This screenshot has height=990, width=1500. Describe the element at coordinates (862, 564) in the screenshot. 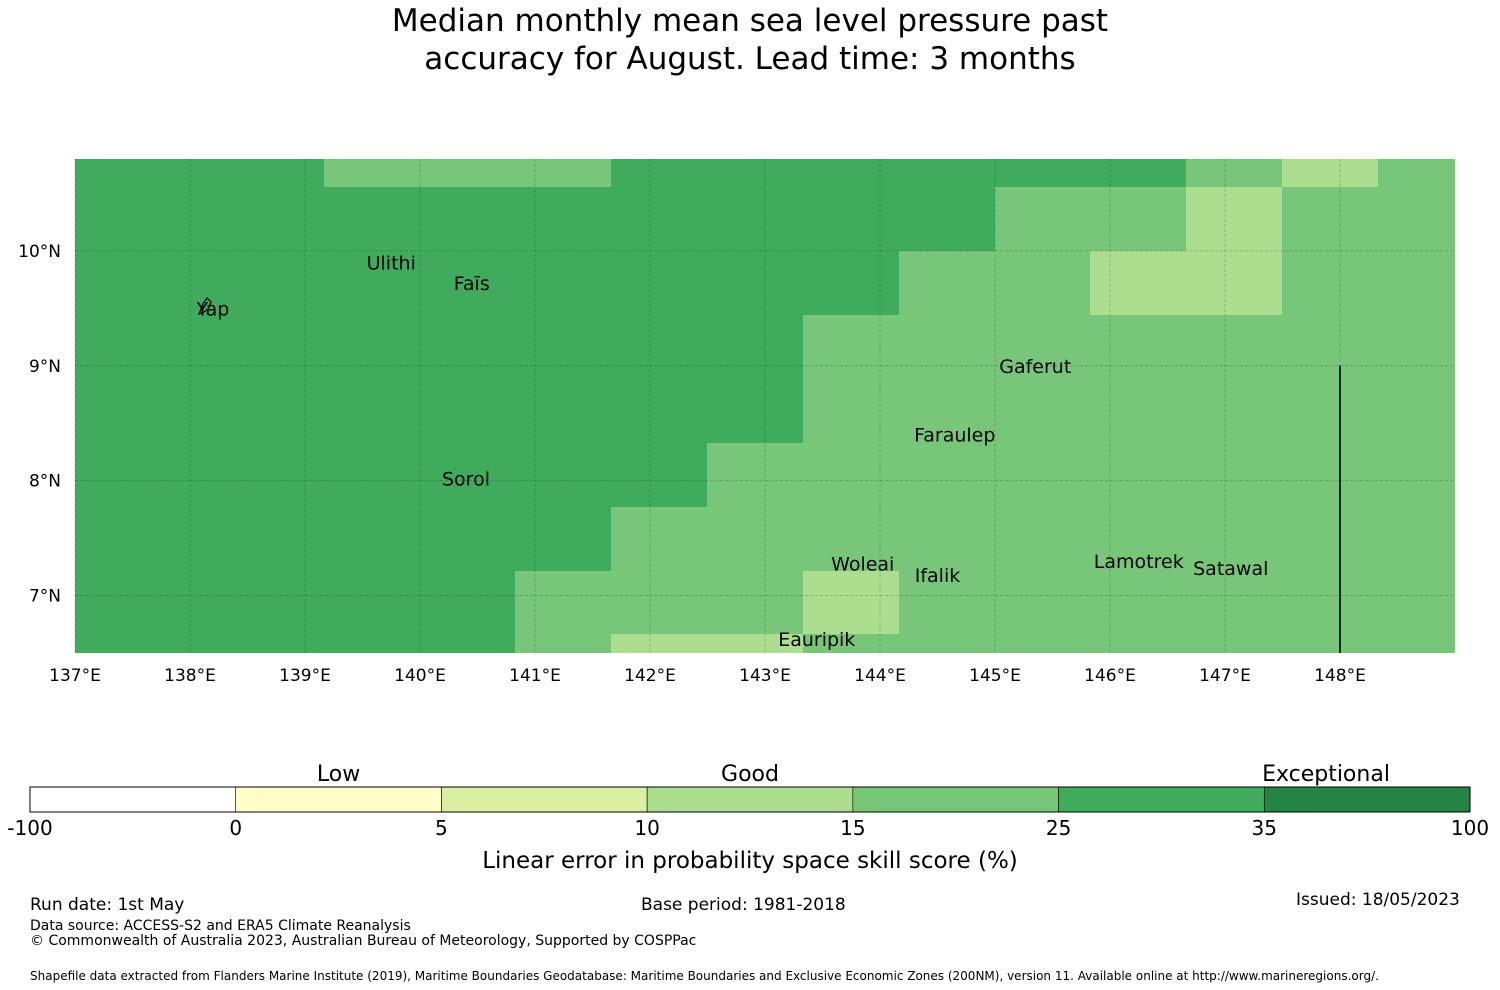

I see `place-label-woleai: Woleai` at that location.